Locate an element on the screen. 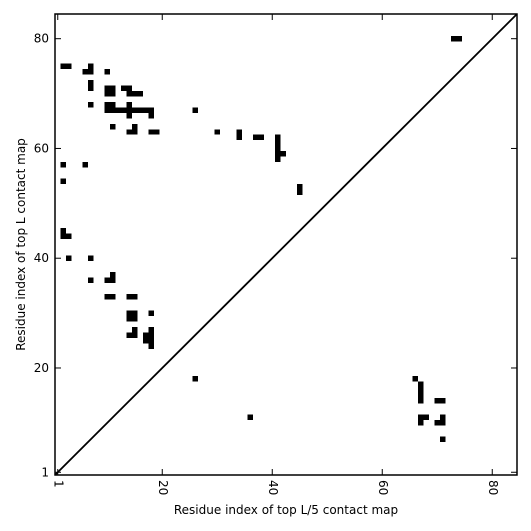 This screenshot has height=531, width=531. y-tick-label: 80 is located at coordinates (41, 39).